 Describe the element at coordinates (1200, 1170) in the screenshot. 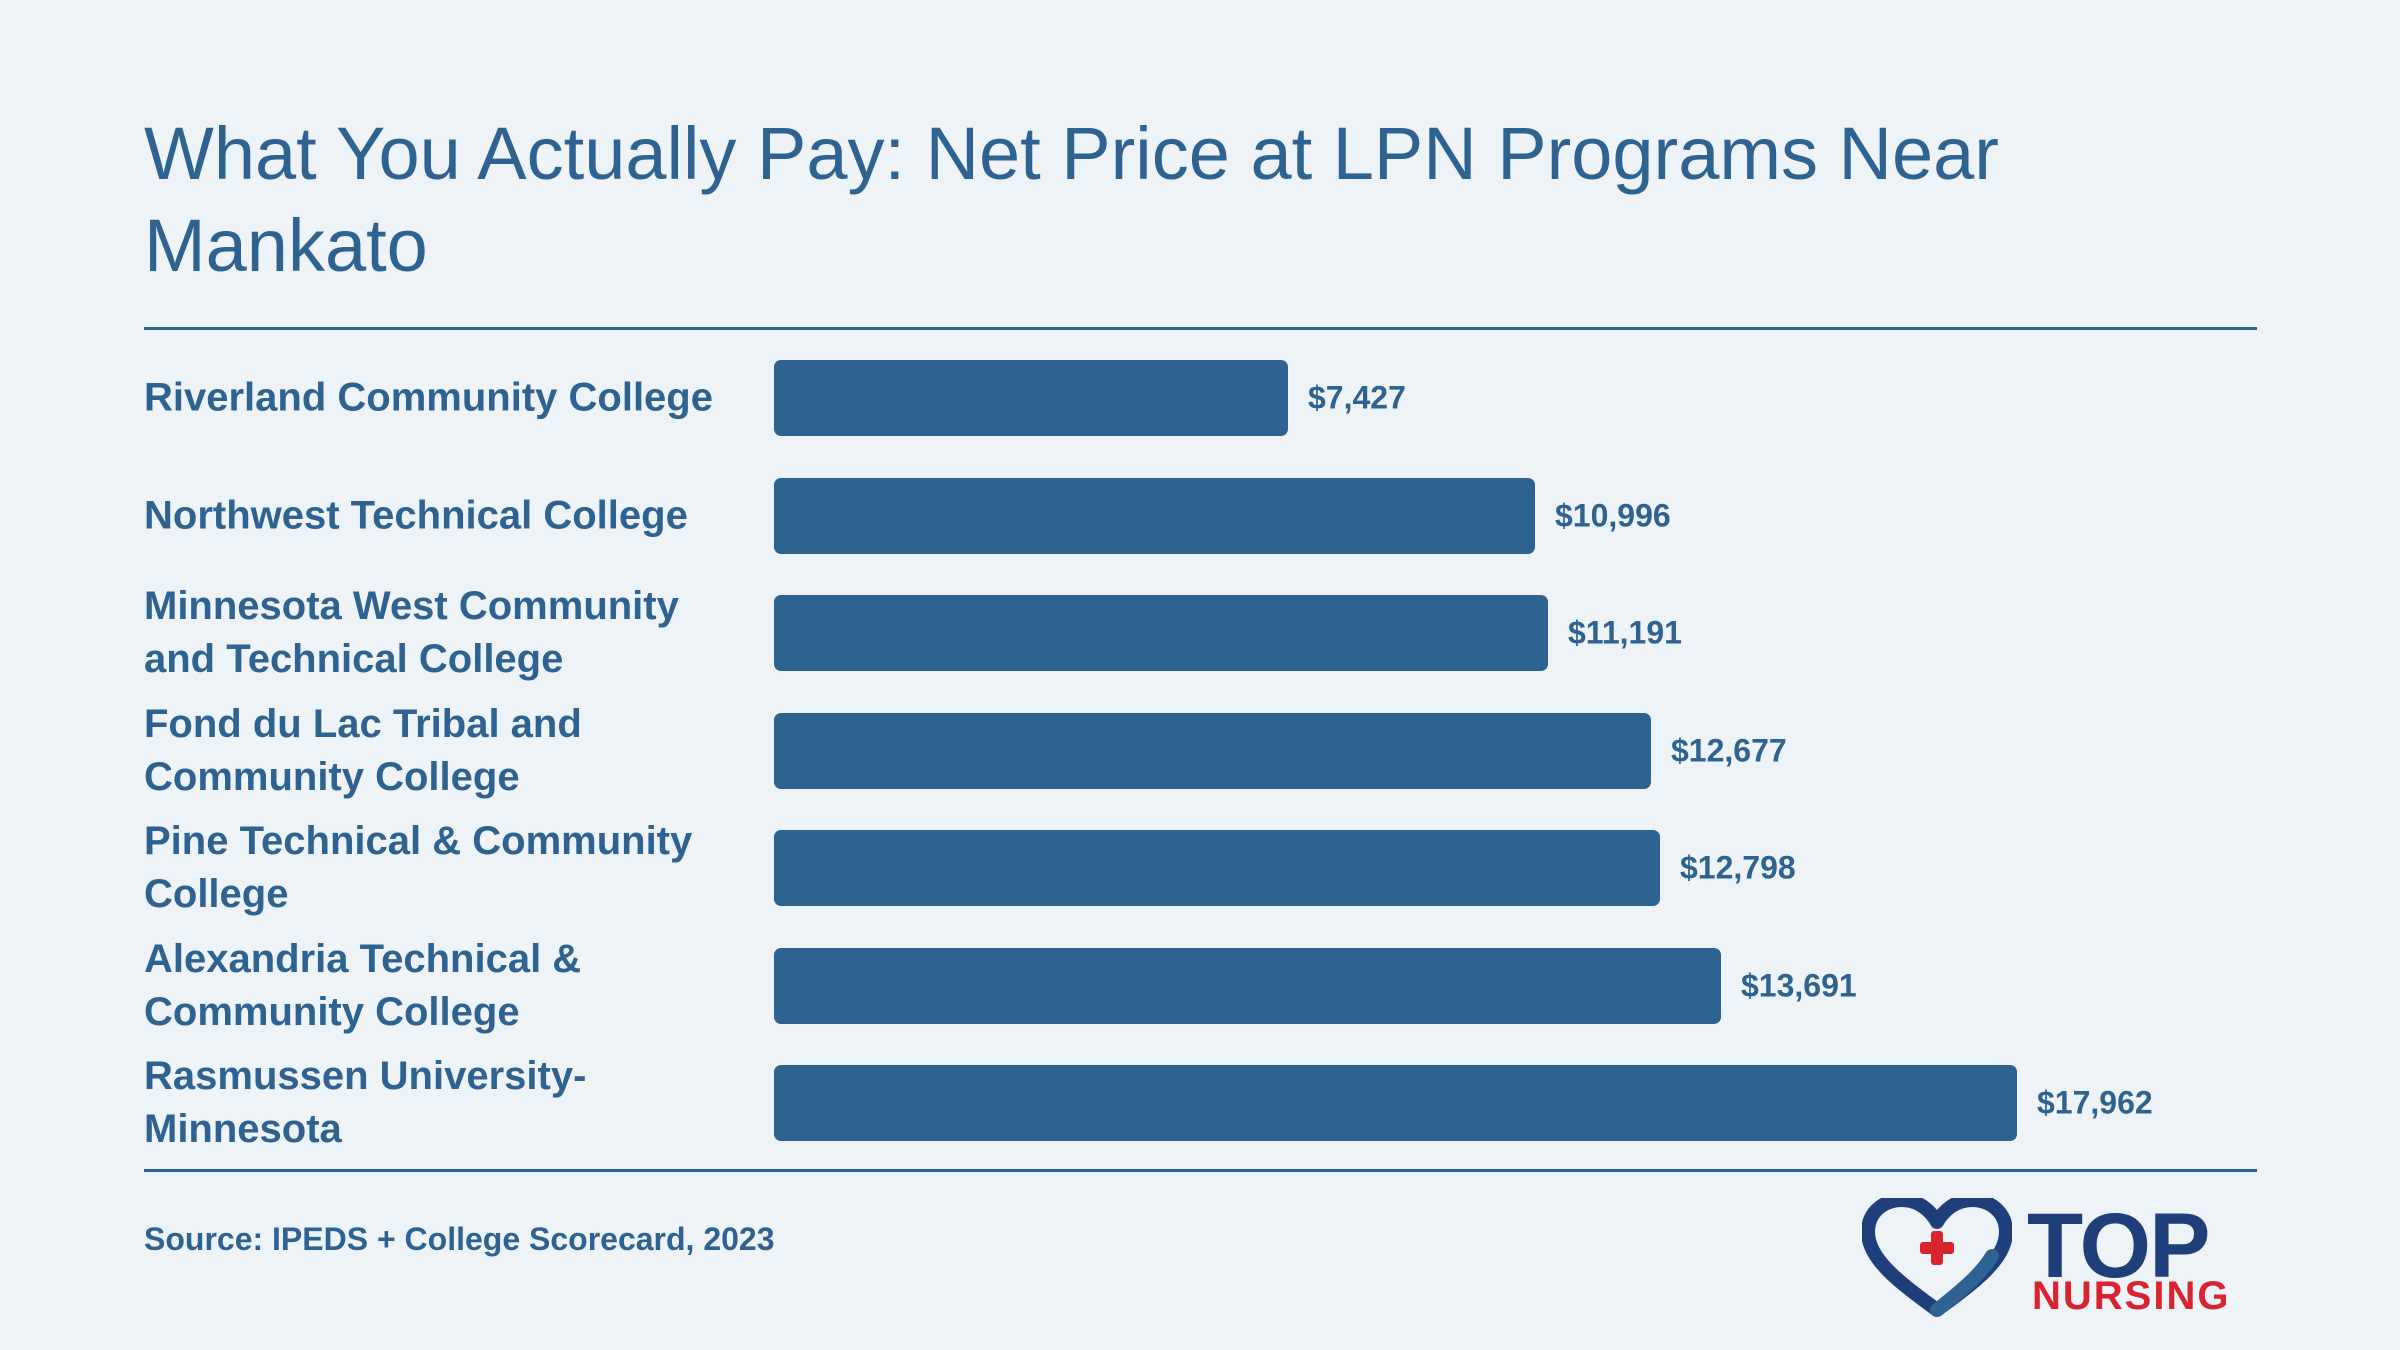

I see `bottom-divider` at that location.